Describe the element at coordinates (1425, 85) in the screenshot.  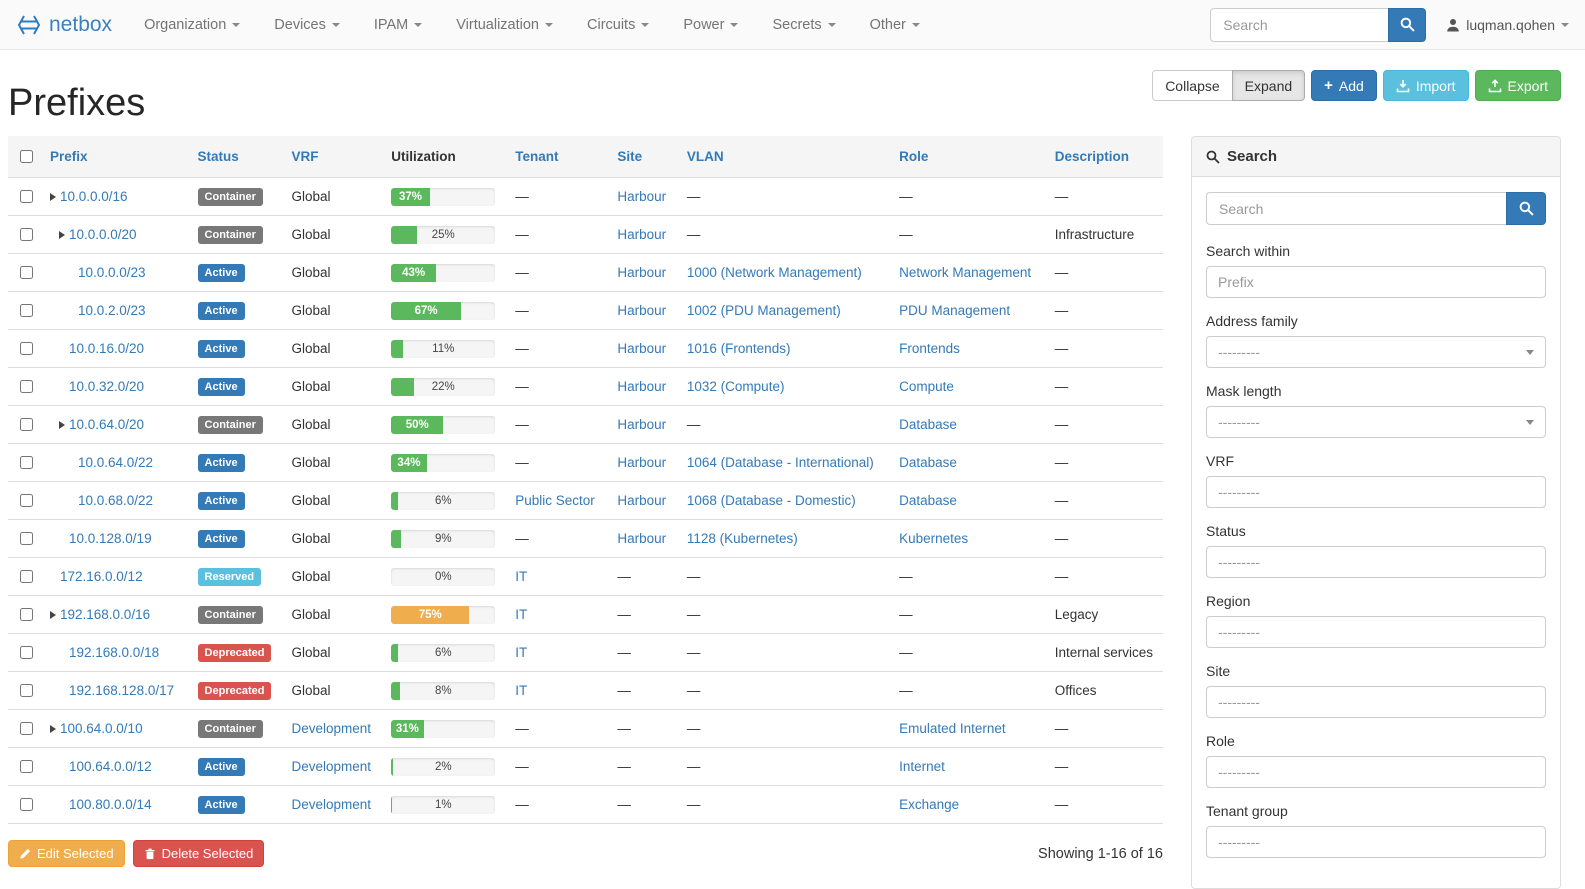
I see `import-button: Import` at that location.